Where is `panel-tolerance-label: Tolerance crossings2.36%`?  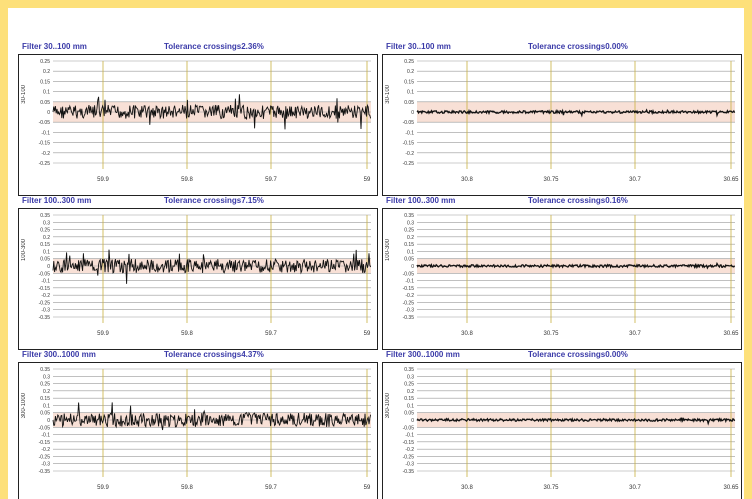 panel-tolerance-label: Tolerance crossings2.36% is located at coordinates (214, 46).